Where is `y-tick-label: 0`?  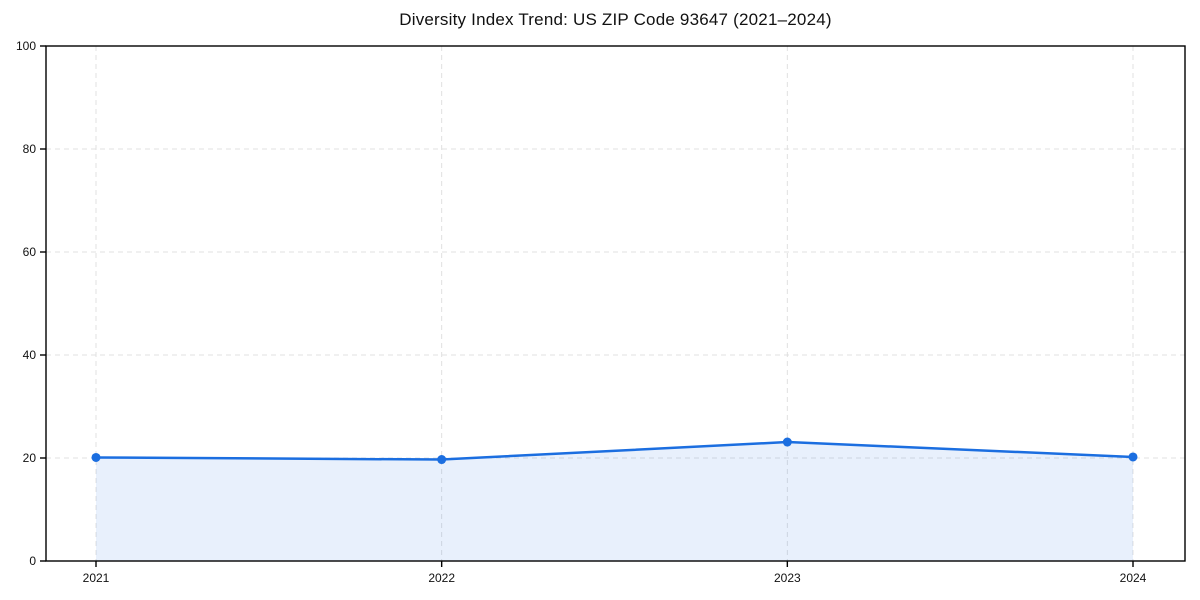 y-tick-label: 0 is located at coordinates (32, 561).